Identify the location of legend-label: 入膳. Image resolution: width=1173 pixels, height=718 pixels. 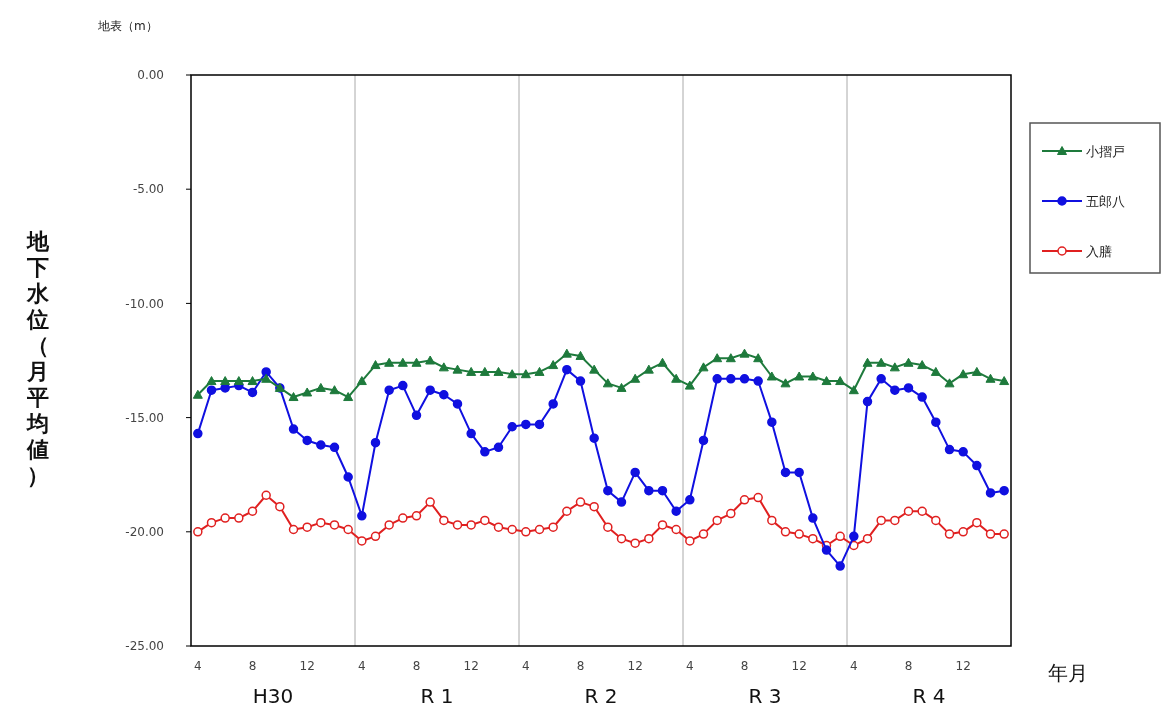
(1099, 251).